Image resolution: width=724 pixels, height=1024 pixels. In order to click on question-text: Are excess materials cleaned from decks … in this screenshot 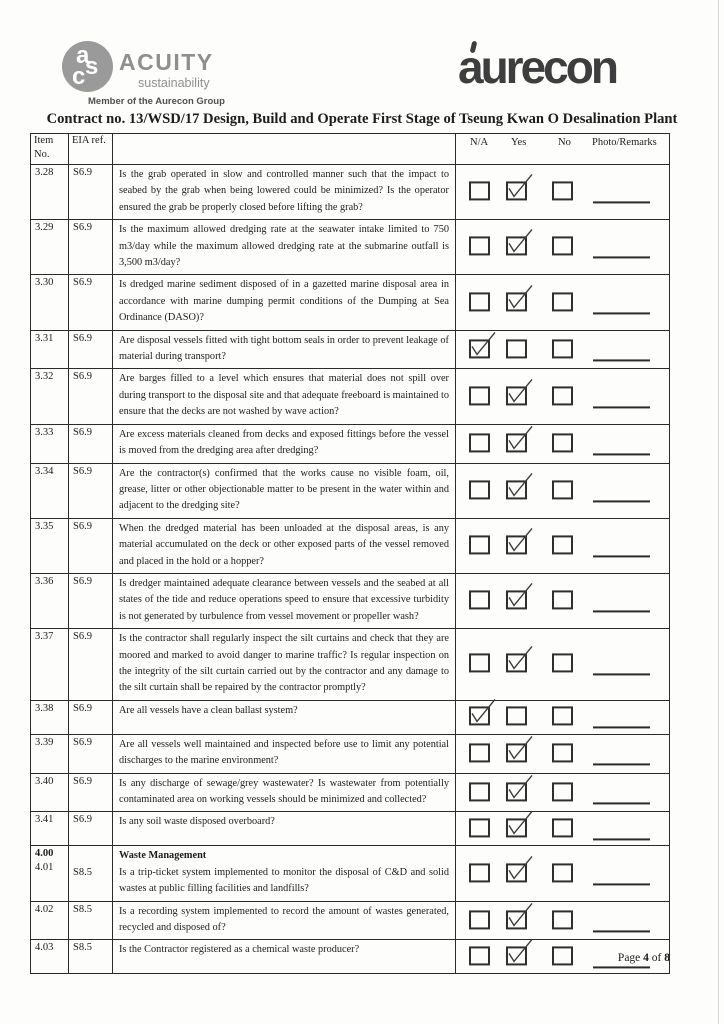, I will do `click(284, 442)`.